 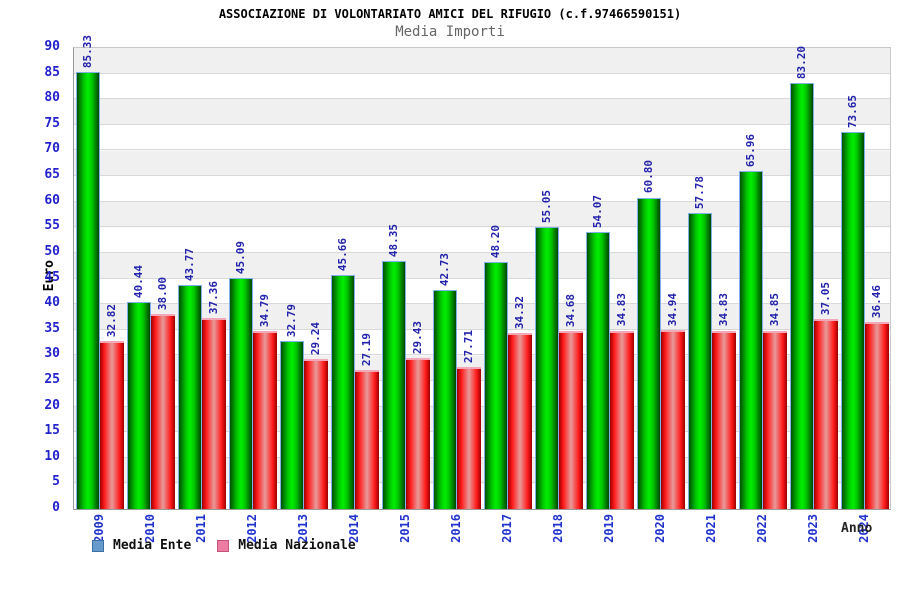 I want to click on bar-media-ente-2012, so click(x=240, y=393).